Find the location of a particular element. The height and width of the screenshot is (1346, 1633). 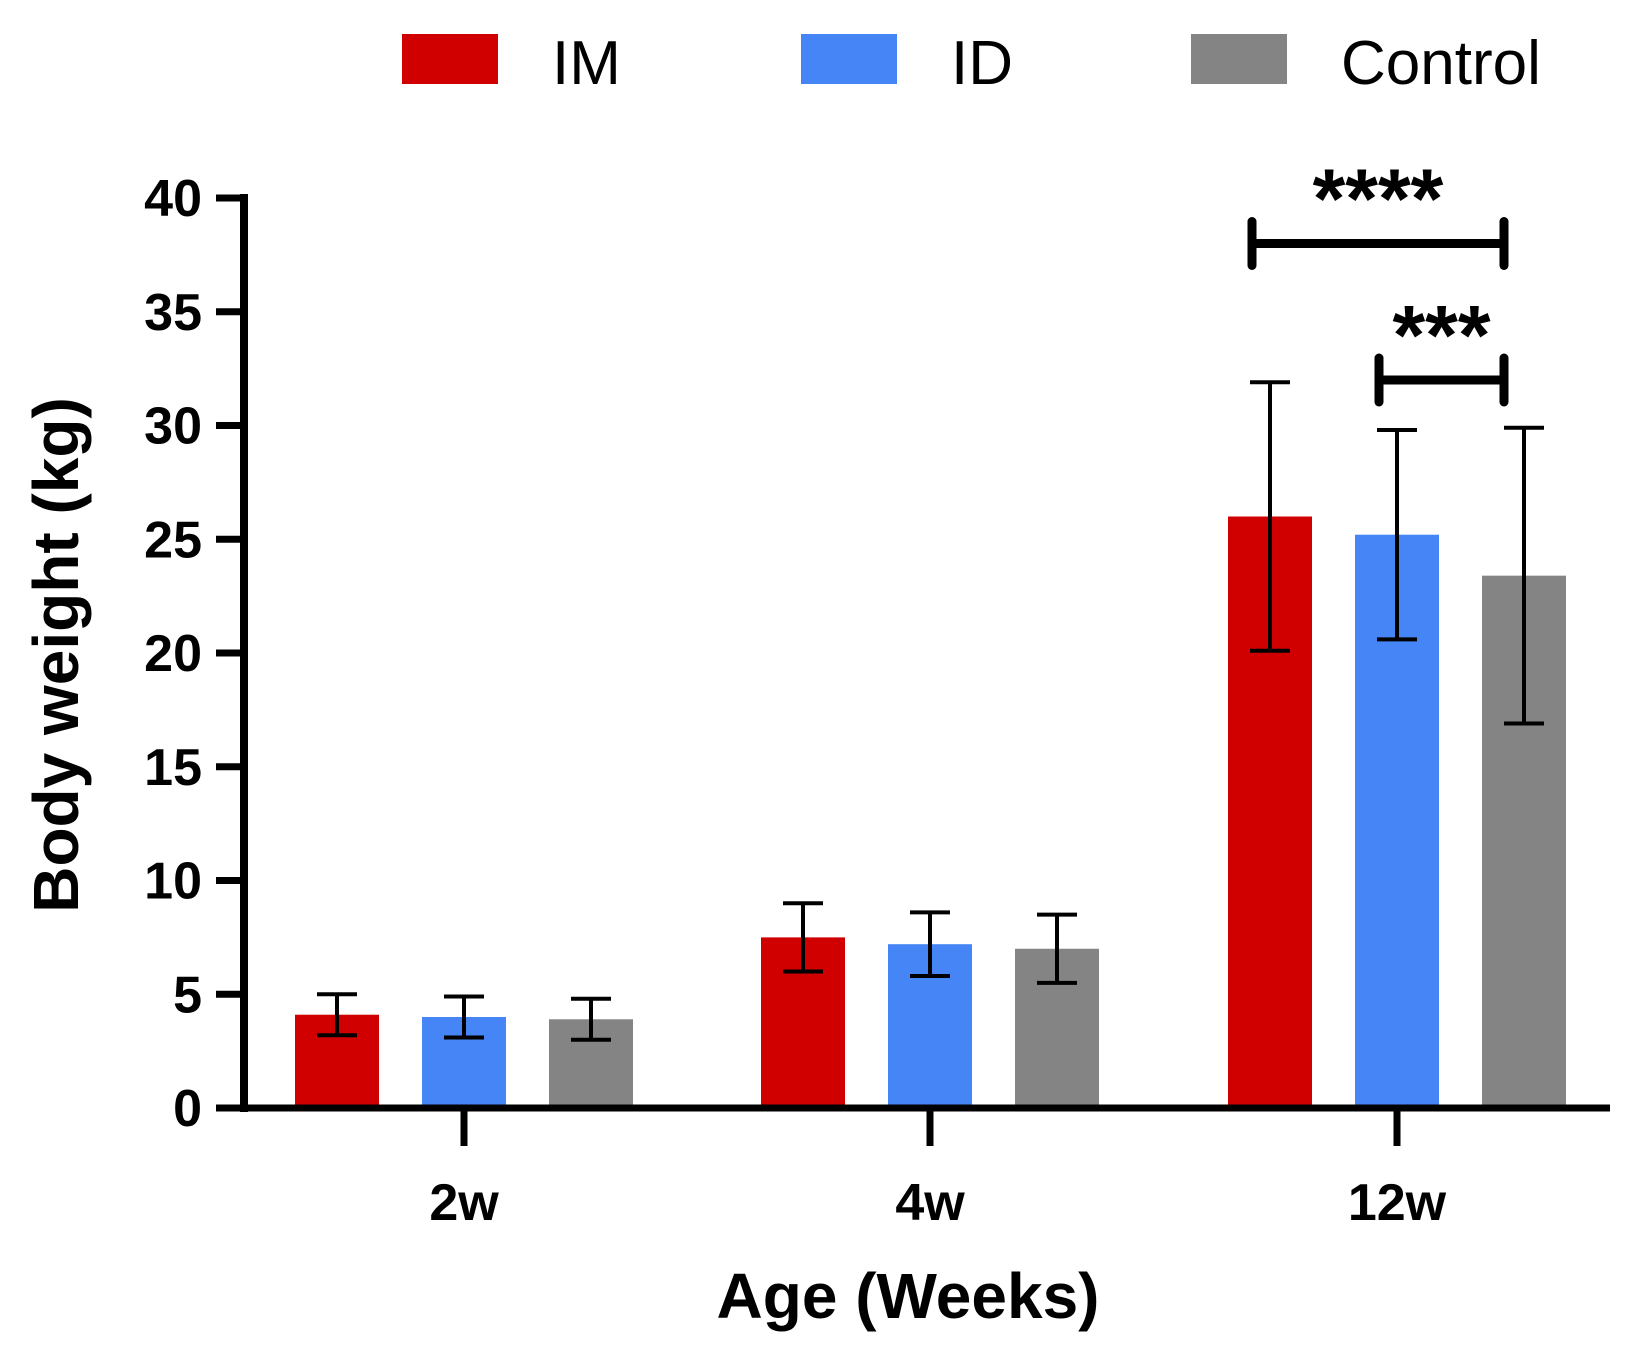

legend: IM ID Control is located at coordinates (971, 63).